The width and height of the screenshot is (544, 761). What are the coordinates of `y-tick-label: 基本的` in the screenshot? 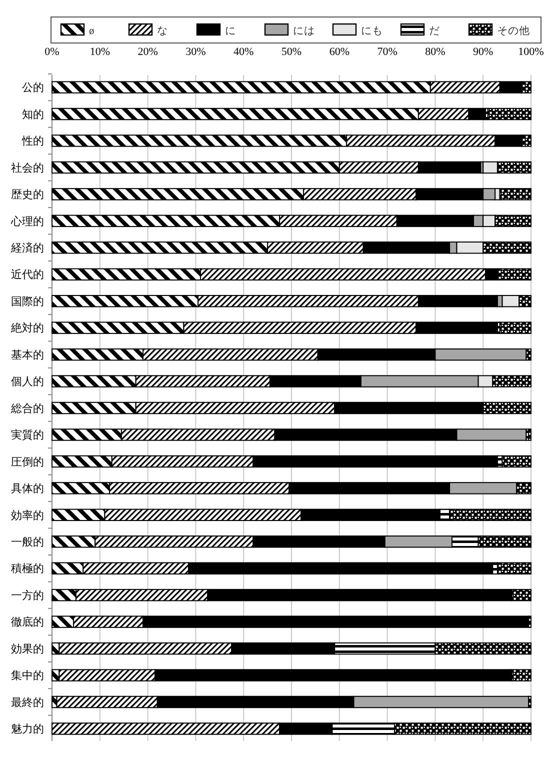 It's located at (27, 355).